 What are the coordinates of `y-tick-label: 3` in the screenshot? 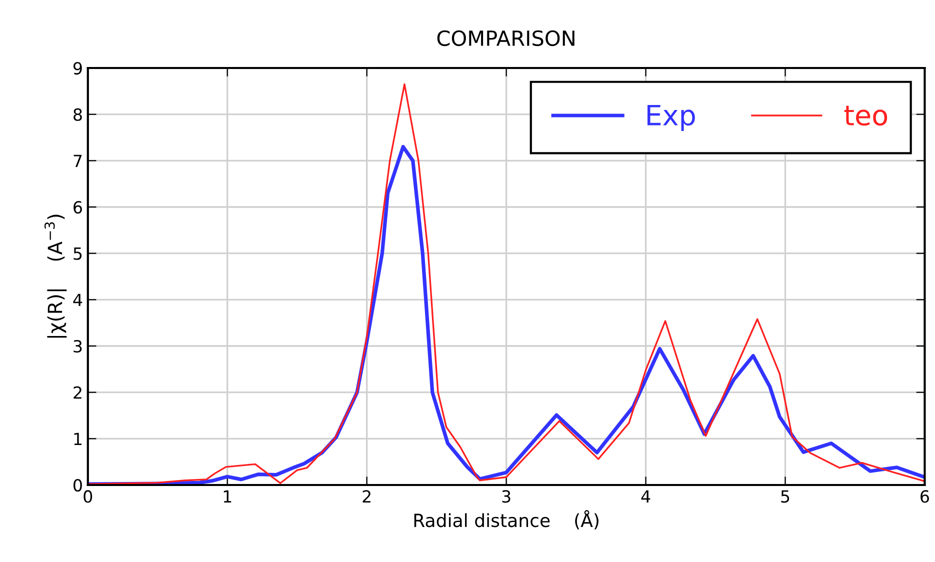 It's located at (78, 346).